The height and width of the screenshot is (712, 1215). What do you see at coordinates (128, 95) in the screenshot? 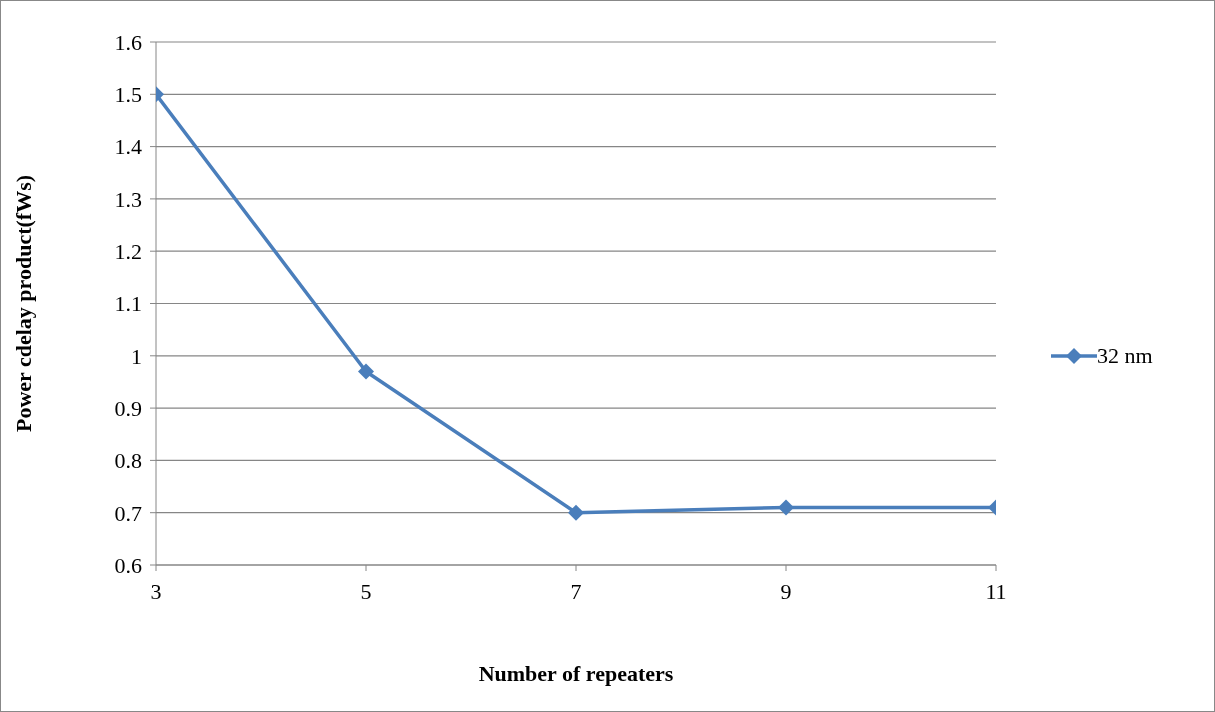
I see `y-tick-label: 1.5` at bounding box center [128, 95].